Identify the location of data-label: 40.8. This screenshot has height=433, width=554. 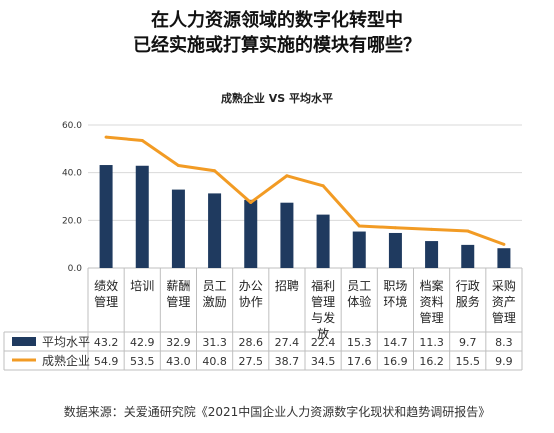
(214, 361).